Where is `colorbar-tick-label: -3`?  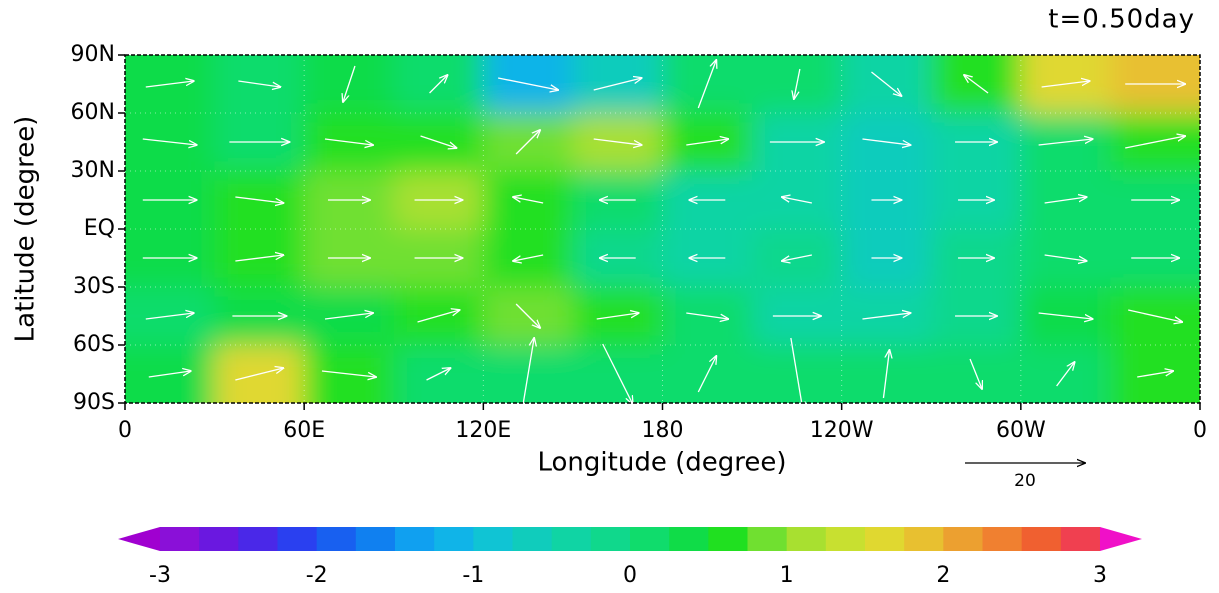 colorbar-tick-label: -3 is located at coordinates (160, 575).